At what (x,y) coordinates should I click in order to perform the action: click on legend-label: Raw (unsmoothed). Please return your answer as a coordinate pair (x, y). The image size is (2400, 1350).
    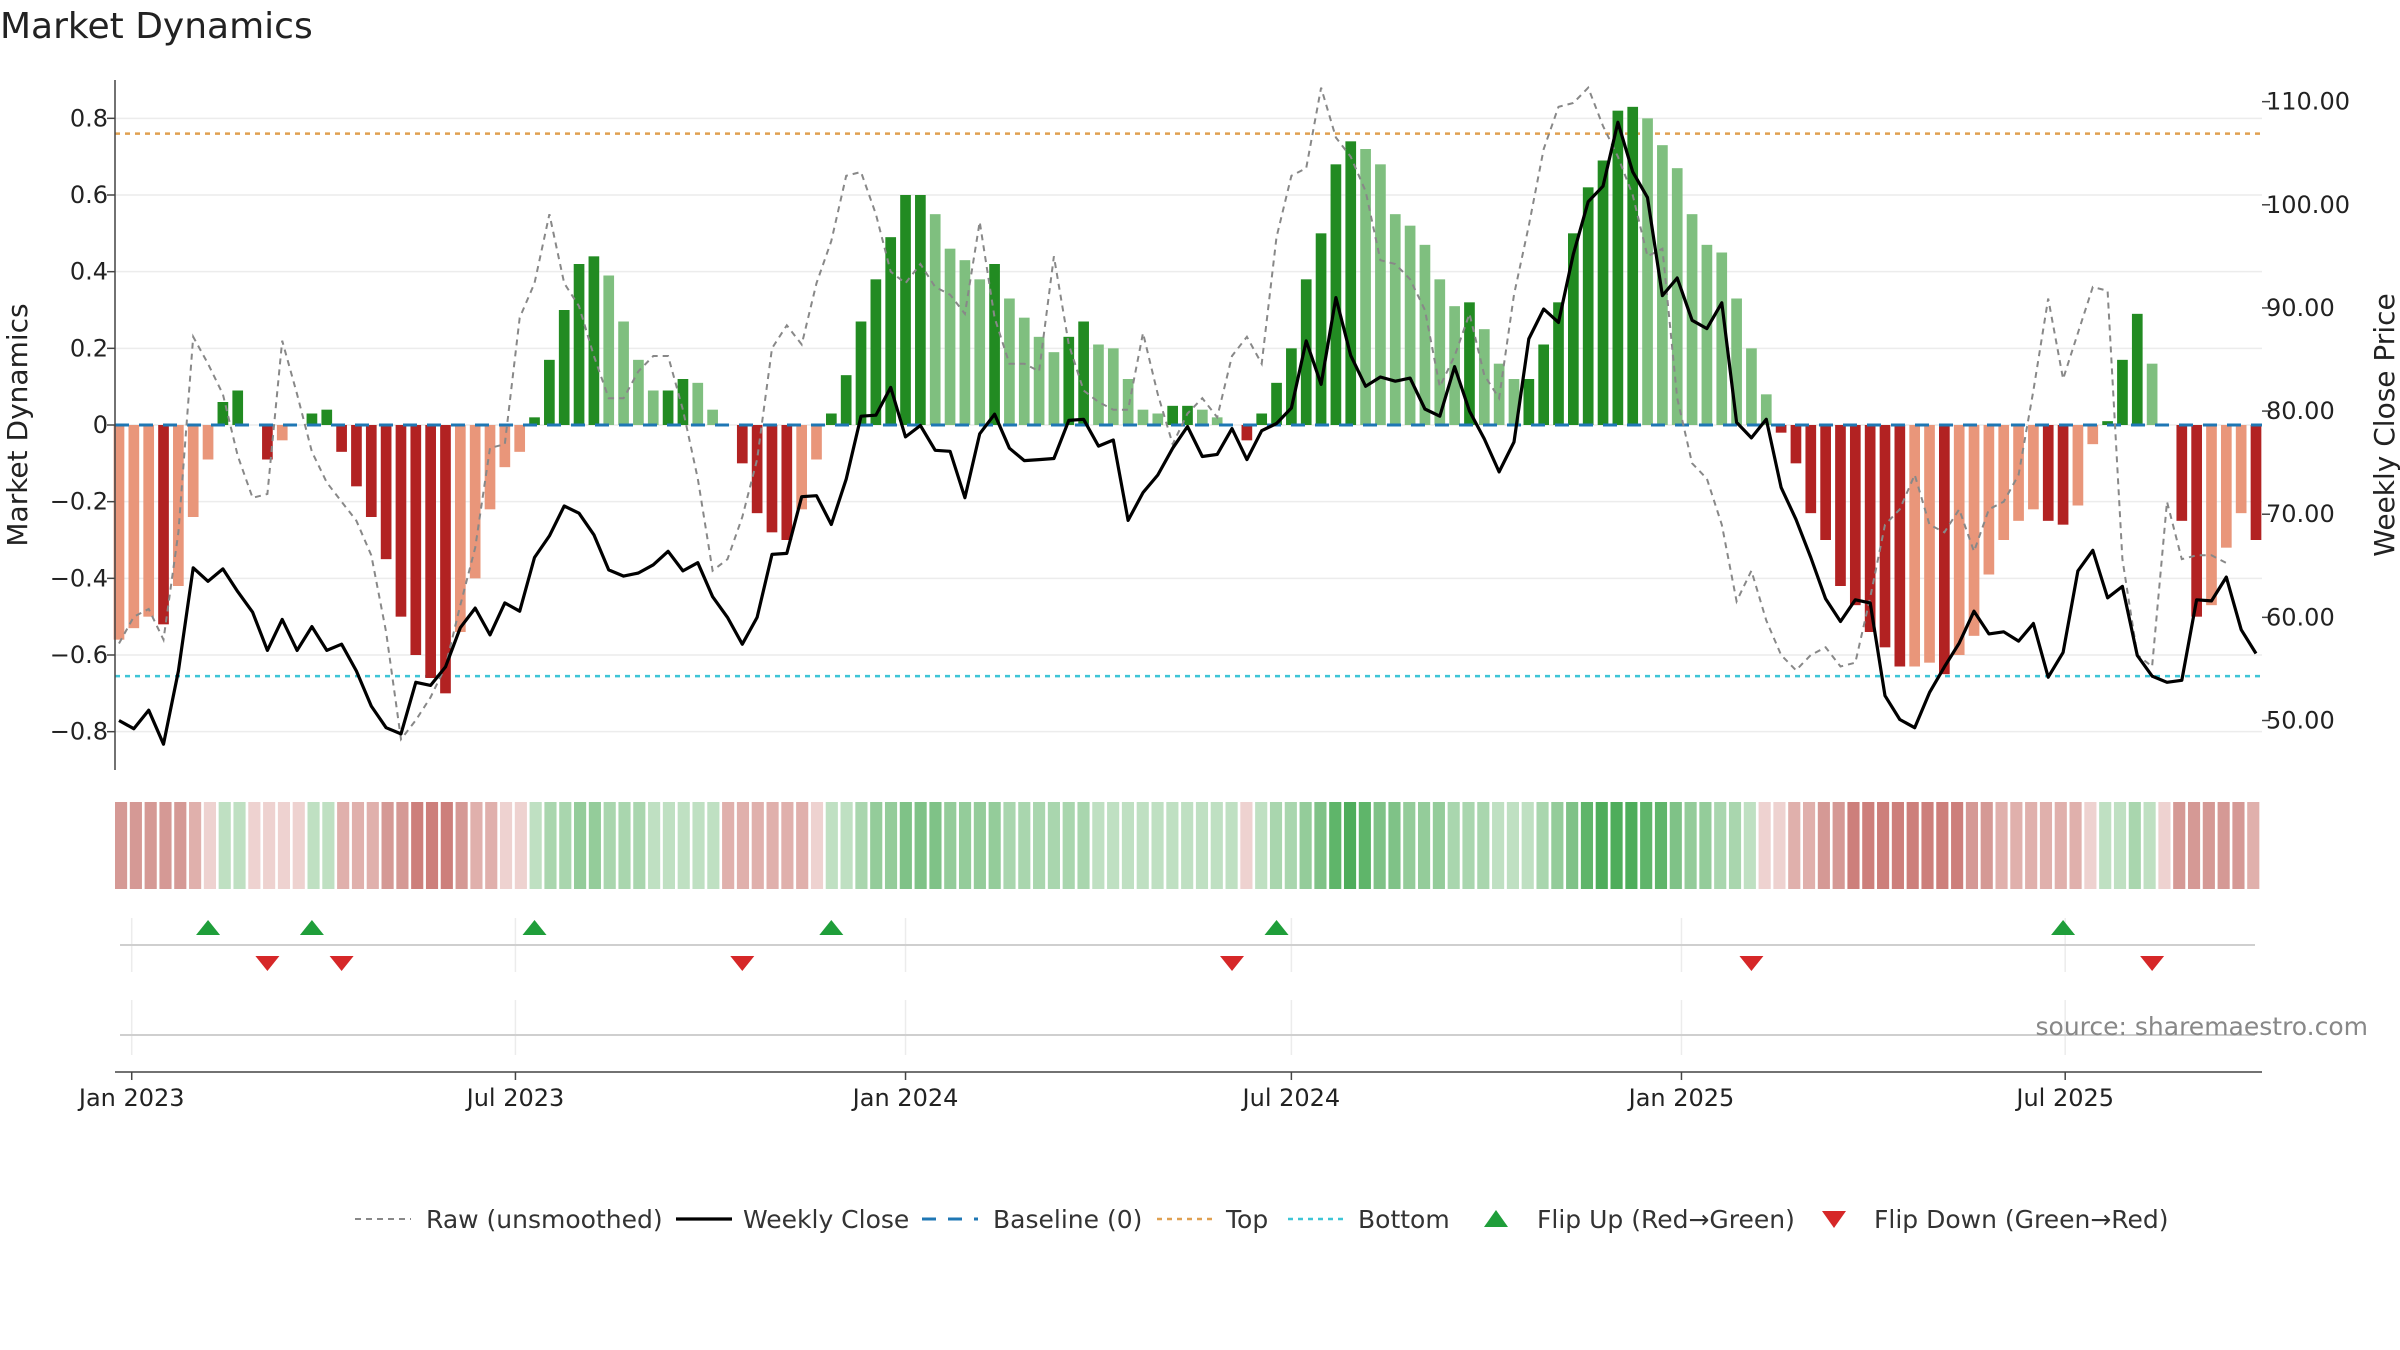
    Looking at the image, I should click on (544, 1219).